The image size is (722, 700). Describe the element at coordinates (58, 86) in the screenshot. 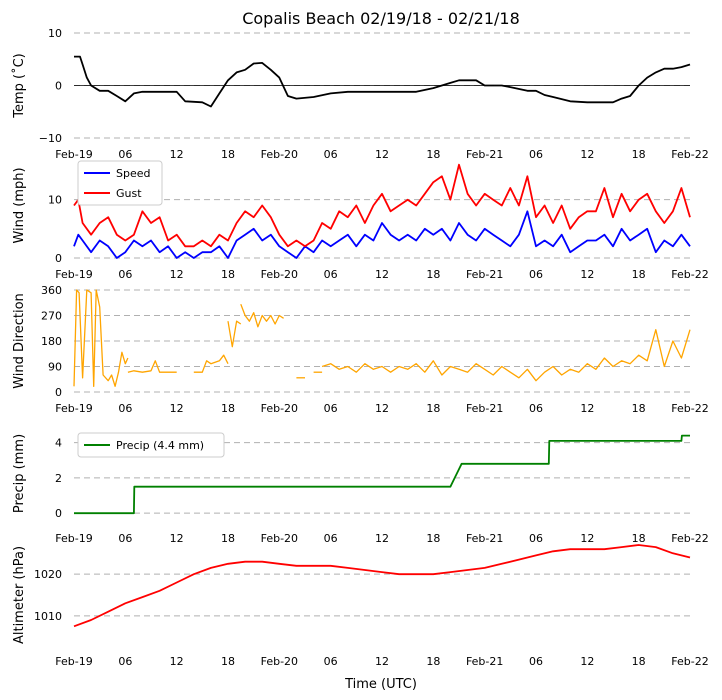

I see `temp-ytick-label: 0` at that location.